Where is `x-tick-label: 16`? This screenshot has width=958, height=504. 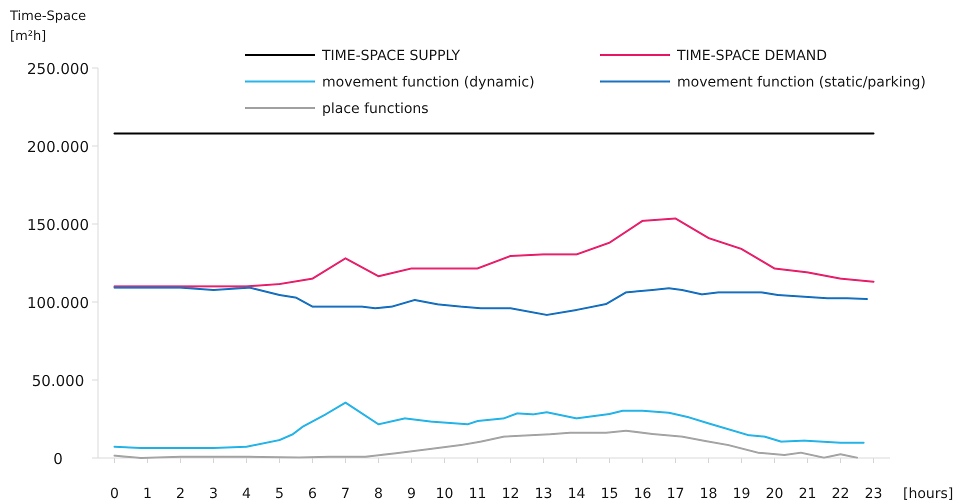 x-tick-label: 16 is located at coordinates (643, 494).